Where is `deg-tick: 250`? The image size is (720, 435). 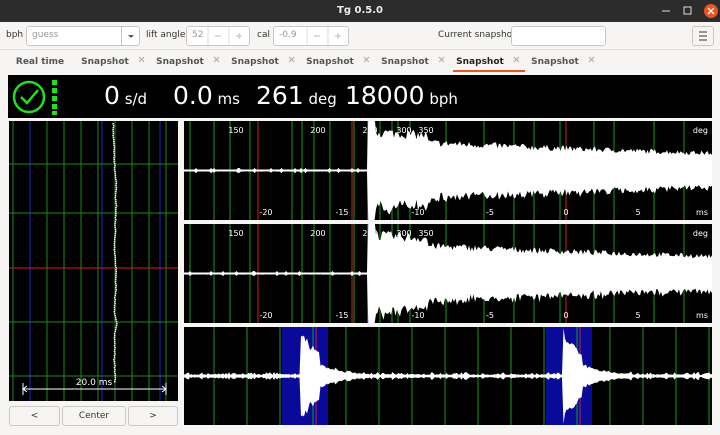
deg-tick: 250 is located at coordinates (369, 130).